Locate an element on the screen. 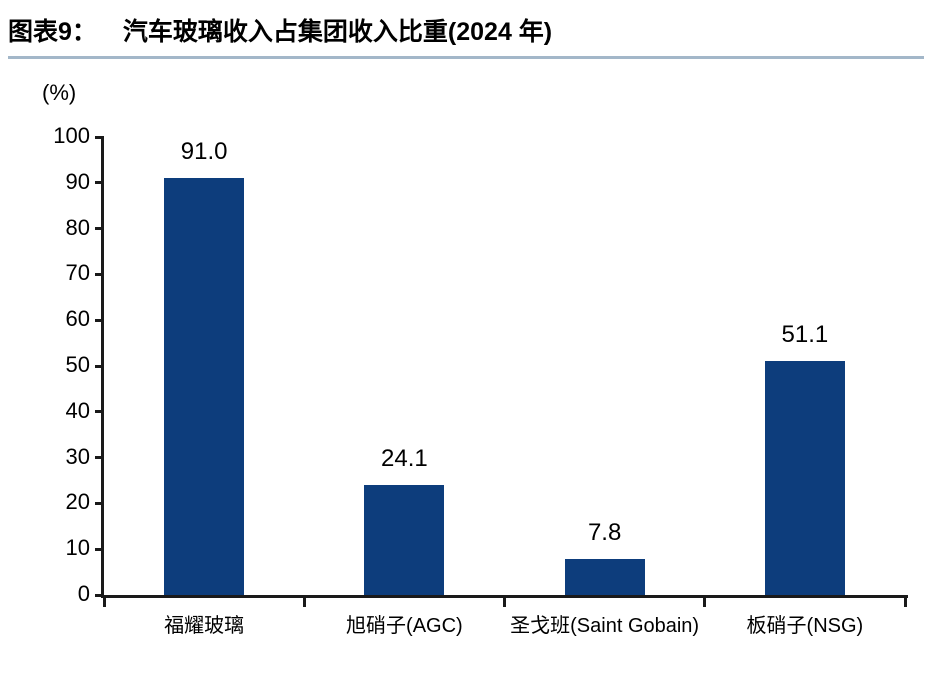 The height and width of the screenshot is (687, 927). category-label: 板硝子(NSG) is located at coordinates (805, 626).